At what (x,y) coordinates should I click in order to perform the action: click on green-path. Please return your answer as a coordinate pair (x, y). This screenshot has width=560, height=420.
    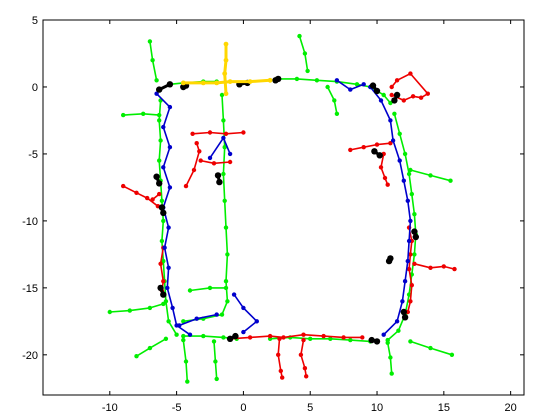
    Looking at the image, I should click on (334, 91).